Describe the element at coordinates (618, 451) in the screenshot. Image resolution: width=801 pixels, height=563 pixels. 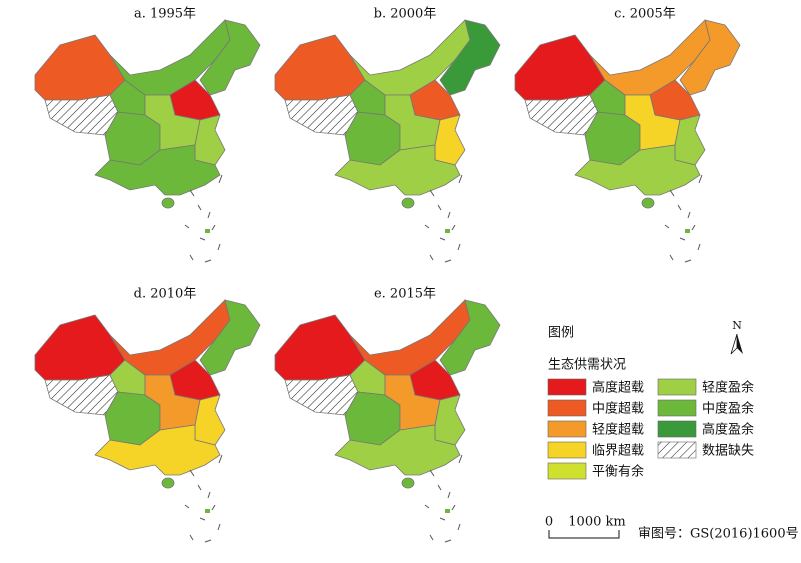
I see `legend-label: 临界超载` at that location.